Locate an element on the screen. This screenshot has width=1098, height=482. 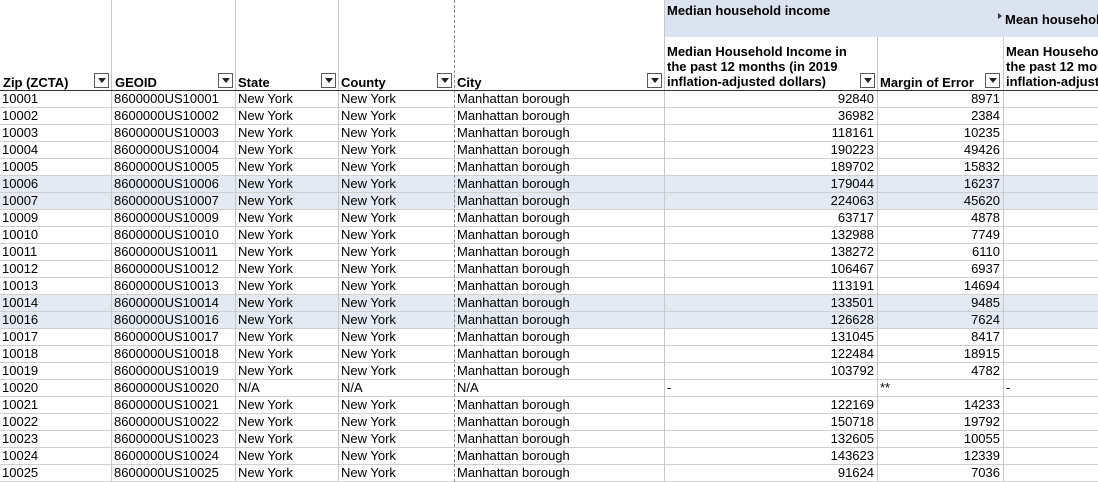
zip-cell: 10013 is located at coordinates (20, 285).